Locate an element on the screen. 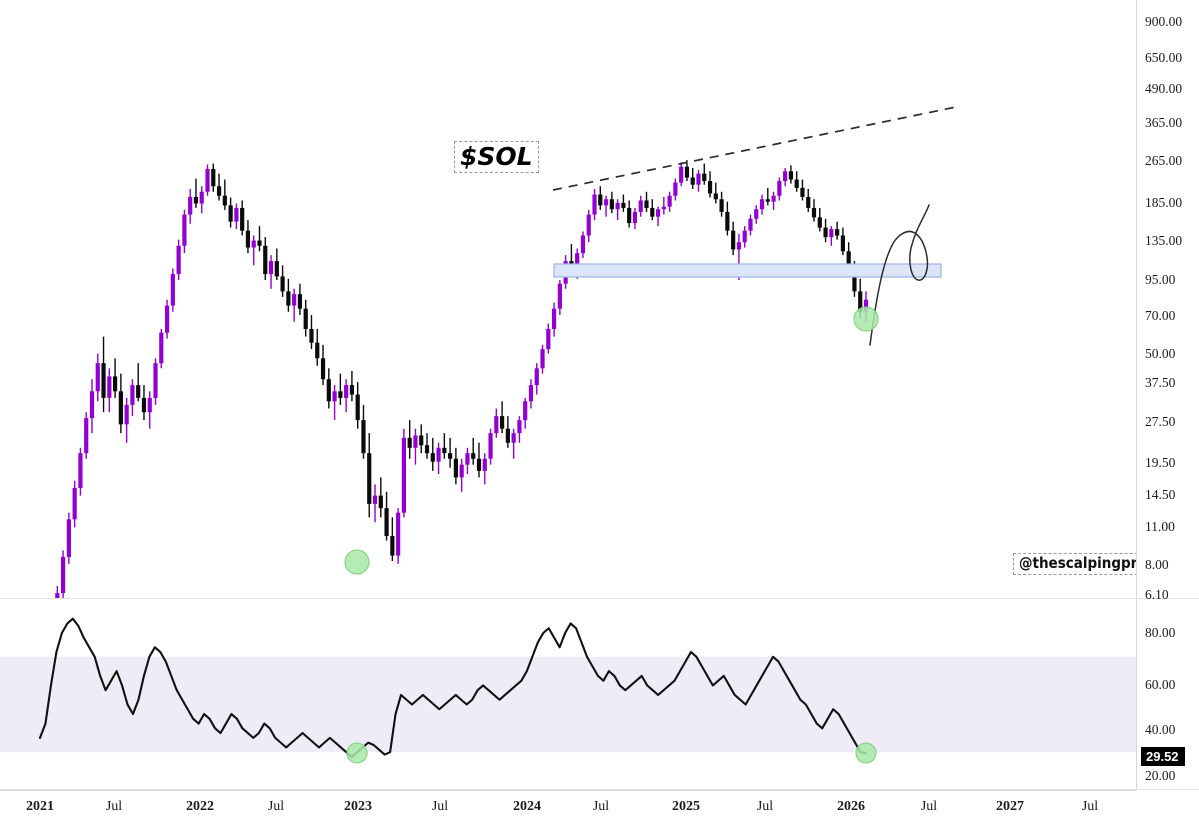  time-axis-year: 2027 is located at coordinates (1010, 806).